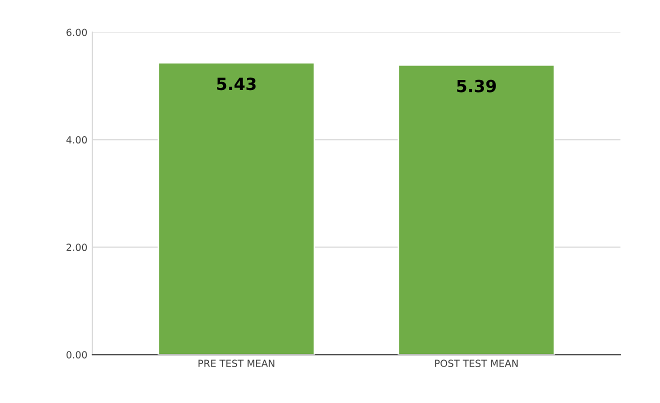  Describe the element at coordinates (476, 86) in the screenshot. I see `data-label: 5.39` at that location.